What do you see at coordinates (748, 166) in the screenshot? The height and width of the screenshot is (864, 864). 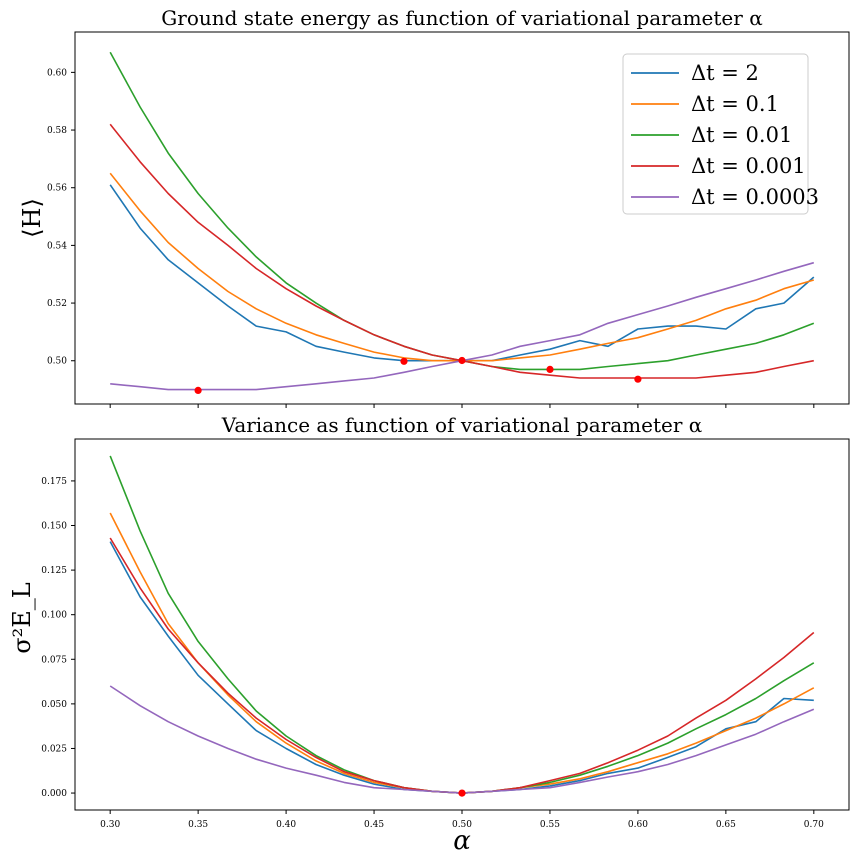 I see `legend-label-t-0p001: Δt = 0.001` at bounding box center [748, 166].